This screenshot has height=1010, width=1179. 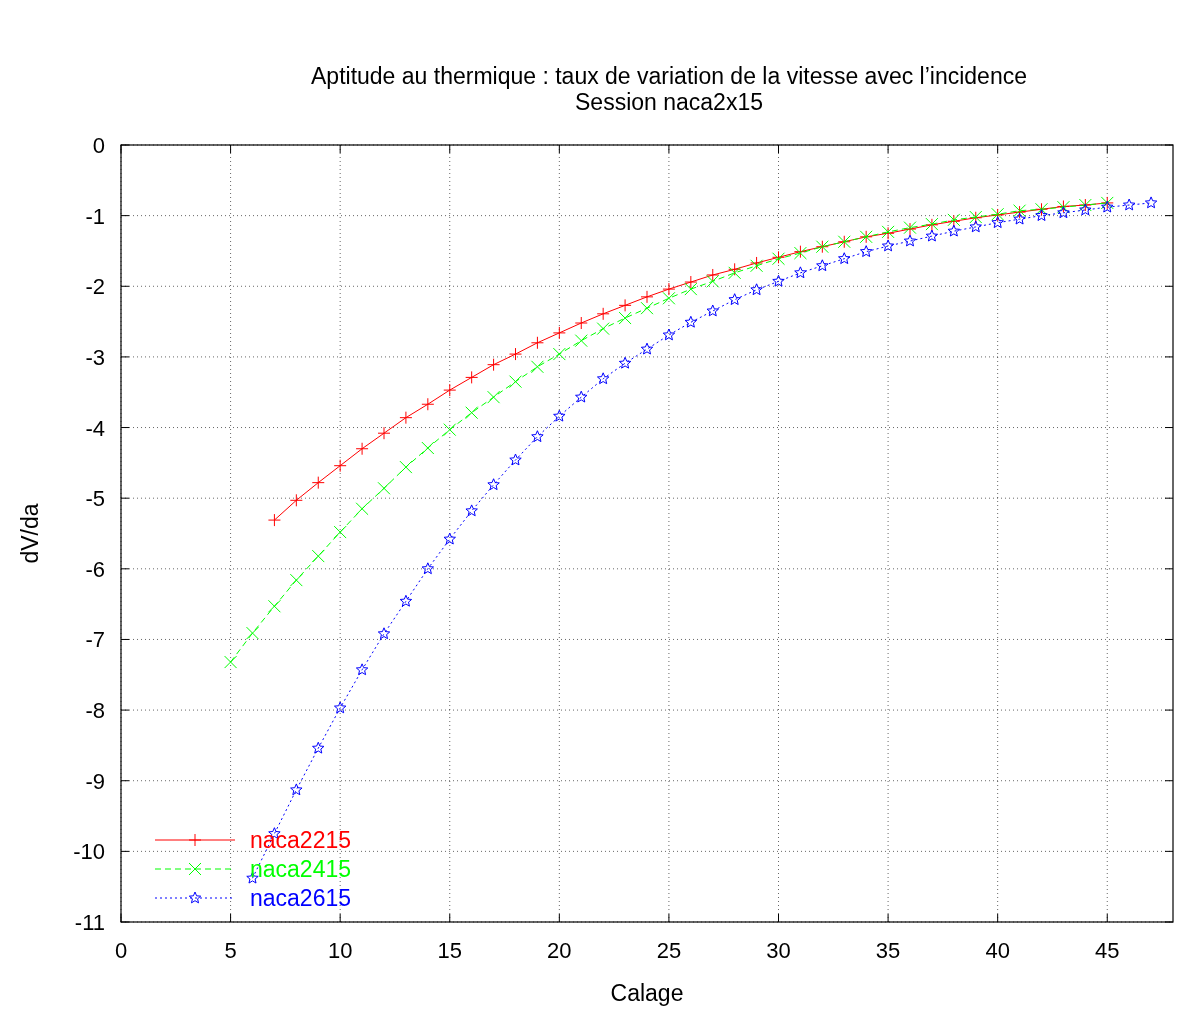 What do you see at coordinates (888, 950) in the screenshot?
I see `x-tick-label: 35` at bounding box center [888, 950].